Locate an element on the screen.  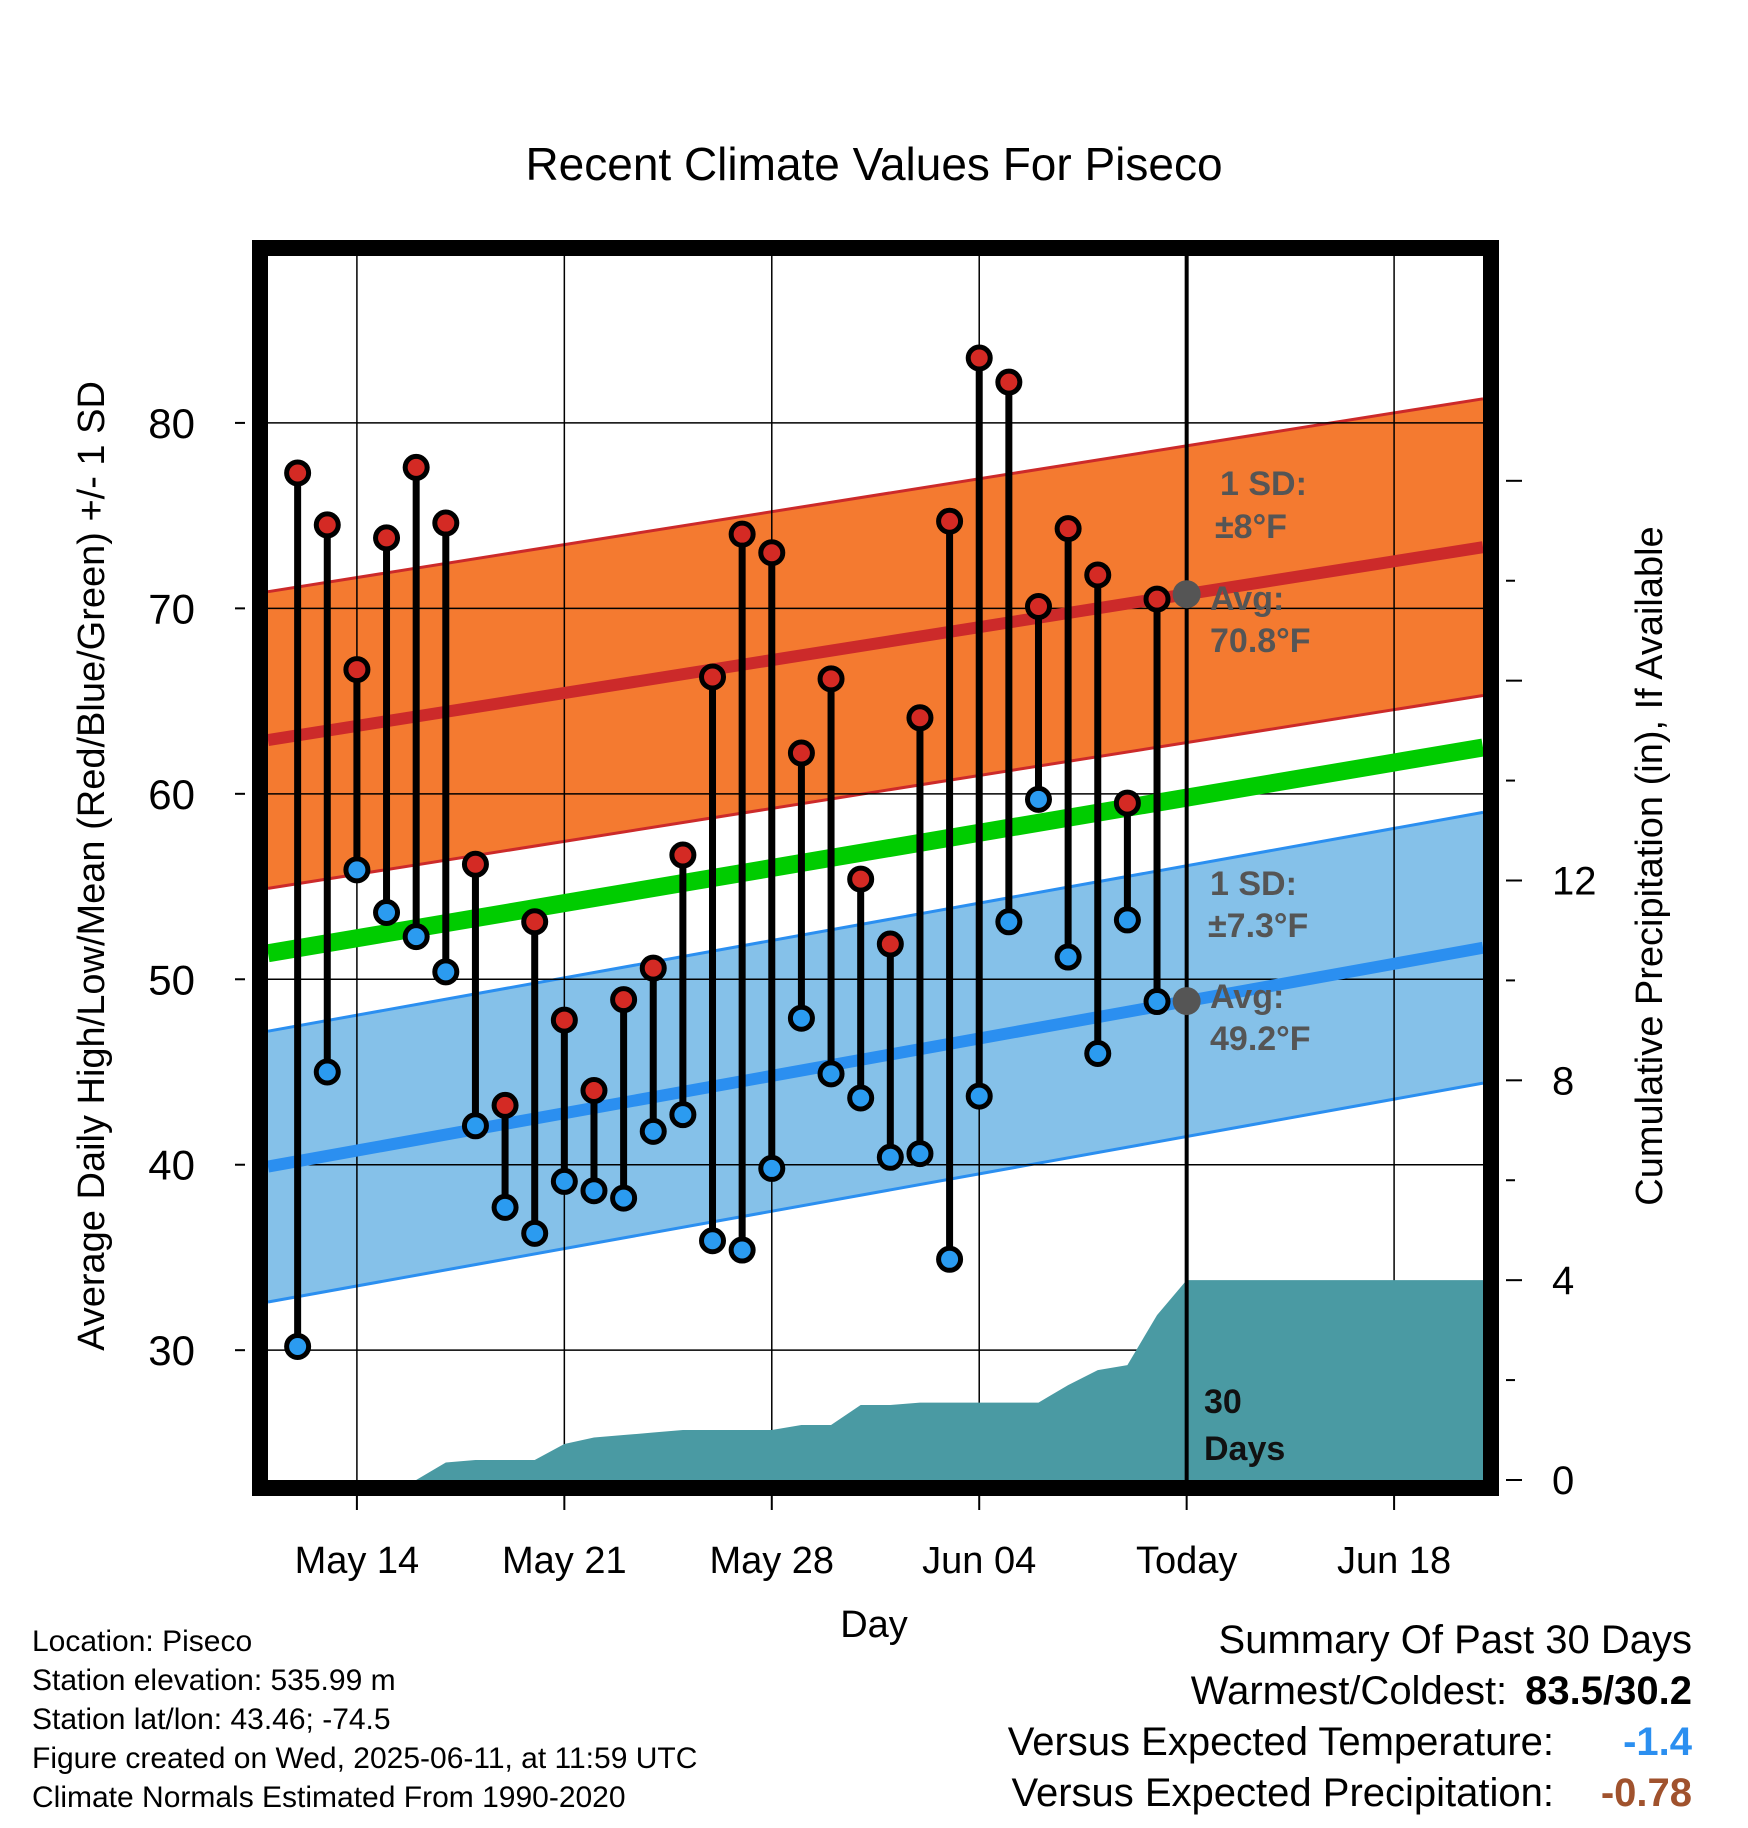
summary-temp-row: Versus Expected Temperature: -1.4 is located at coordinates (1350, 1742).